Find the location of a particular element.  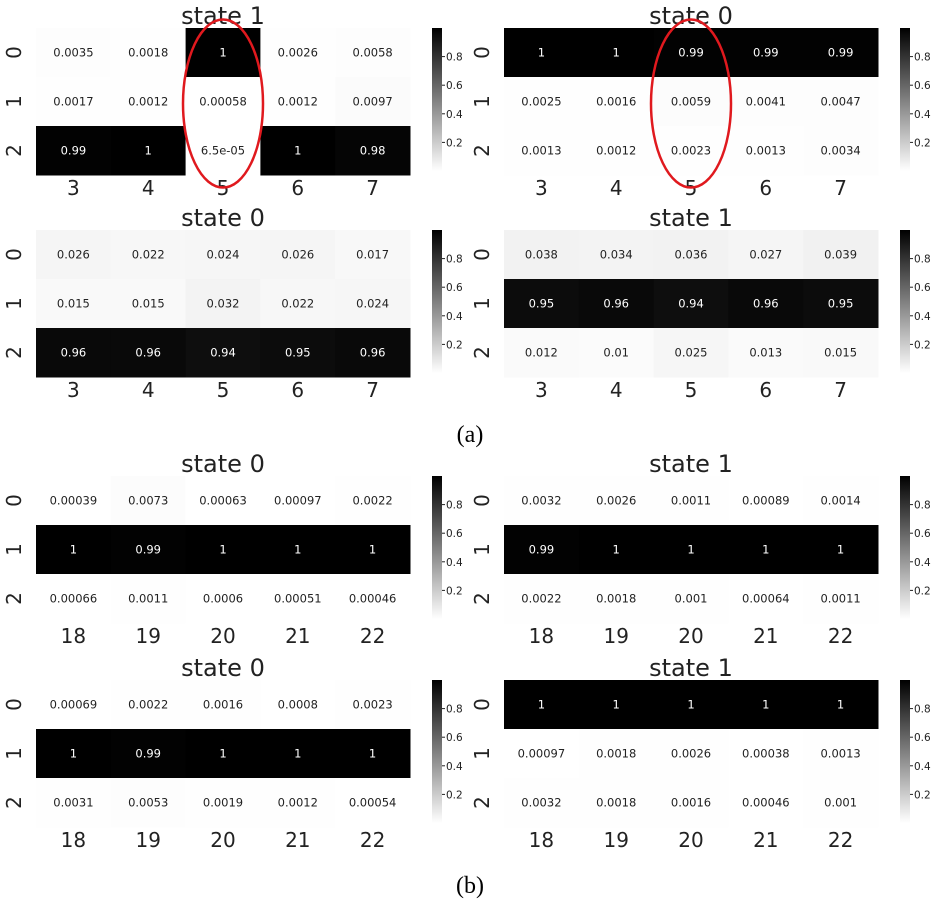

cell-value-label: 0.0012 is located at coordinates (616, 151).